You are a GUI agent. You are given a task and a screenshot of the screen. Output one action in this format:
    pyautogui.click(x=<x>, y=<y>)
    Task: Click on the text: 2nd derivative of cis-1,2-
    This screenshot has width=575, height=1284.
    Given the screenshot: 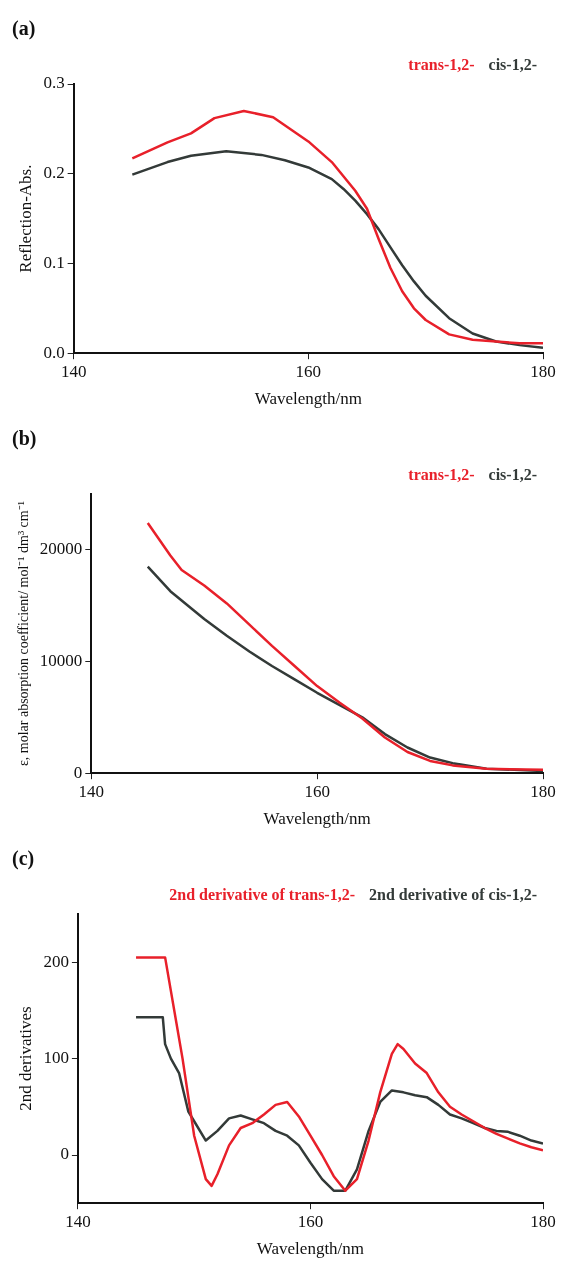 What is the action you would take?
    pyautogui.click(x=453, y=895)
    